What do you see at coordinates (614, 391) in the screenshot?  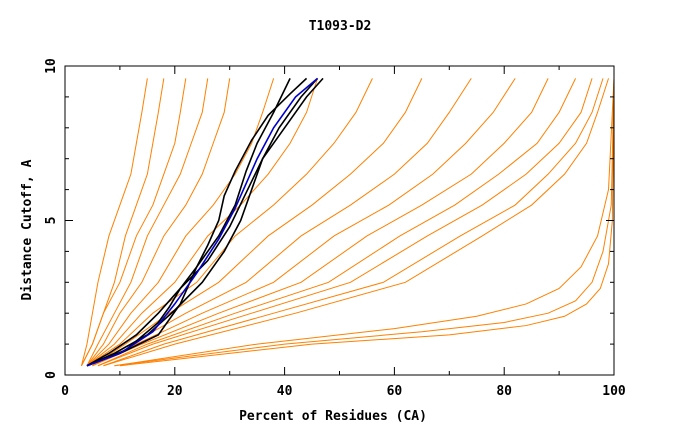 I see `x-tick-label-5: 100` at bounding box center [614, 391].